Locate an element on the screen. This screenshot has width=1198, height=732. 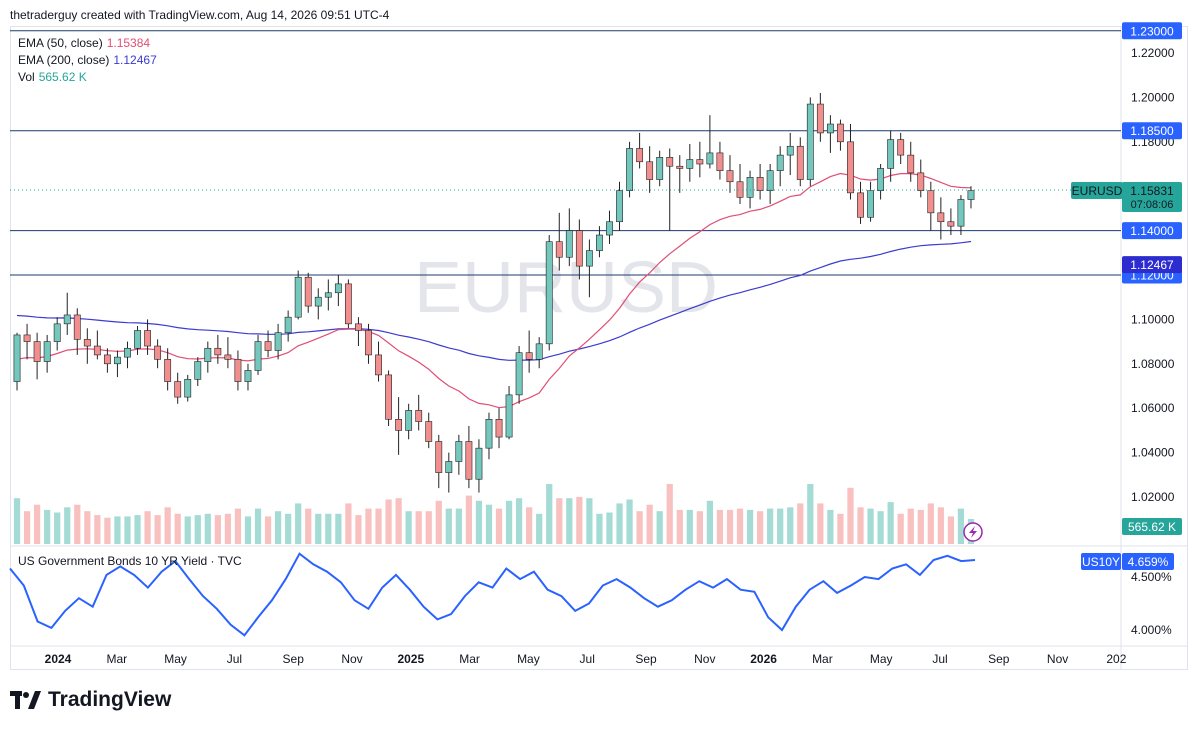
price-tick-label: 1.02000 is located at coordinates (1153, 497).